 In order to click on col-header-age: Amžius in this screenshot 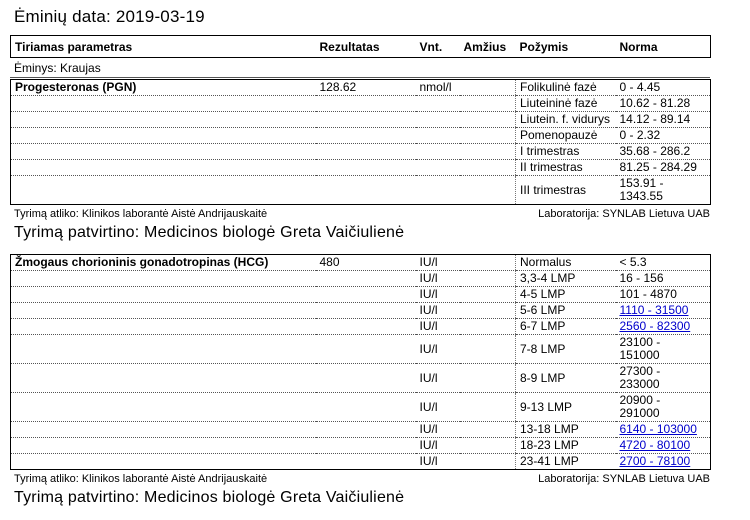, I will do `click(485, 47)`.